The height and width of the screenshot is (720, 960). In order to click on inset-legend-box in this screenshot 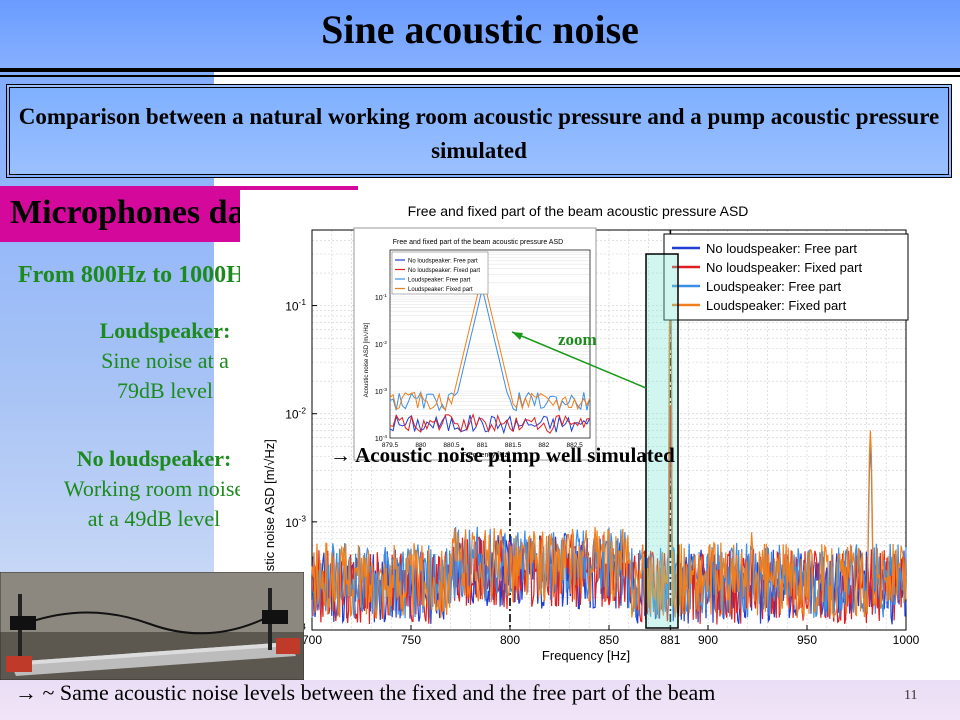, I will do `click(440, 273)`.